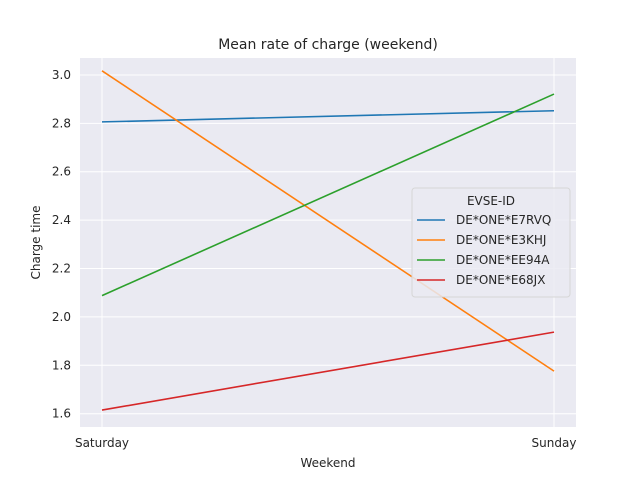 The height and width of the screenshot is (480, 640). What do you see at coordinates (102, 443) in the screenshot?
I see `x-tick-label: Saturday` at bounding box center [102, 443].